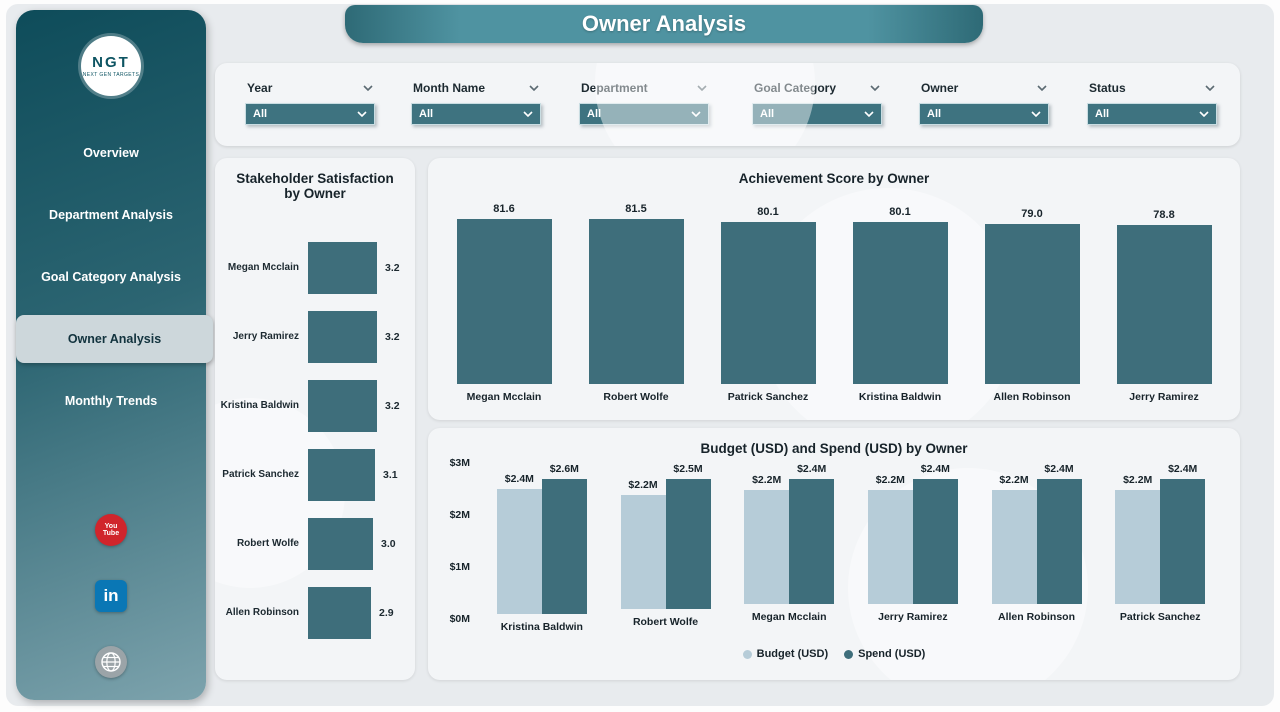  Describe the element at coordinates (456, 541) in the screenshot. I see `budget-chart-y-axis: $3M $2M $1M $0M` at that location.